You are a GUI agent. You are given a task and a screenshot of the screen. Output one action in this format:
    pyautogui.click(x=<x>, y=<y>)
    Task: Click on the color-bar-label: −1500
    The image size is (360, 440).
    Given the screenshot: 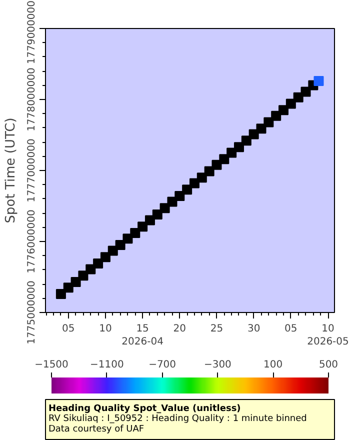 What is the action you would take?
    pyautogui.click(x=51, y=365)
    